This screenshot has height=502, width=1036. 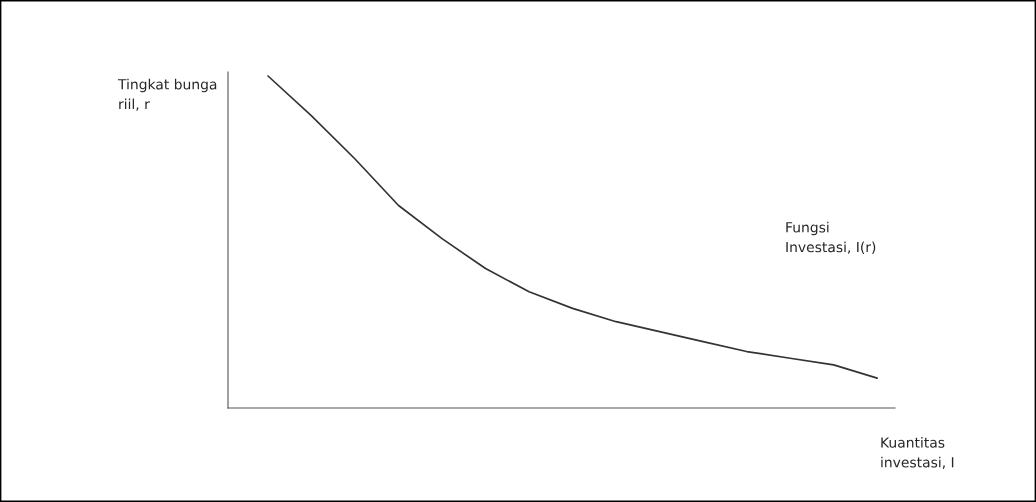 What do you see at coordinates (167, 94) in the screenshot?
I see `y-axis-title: Tingkat bunga riil, r` at bounding box center [167, 94].